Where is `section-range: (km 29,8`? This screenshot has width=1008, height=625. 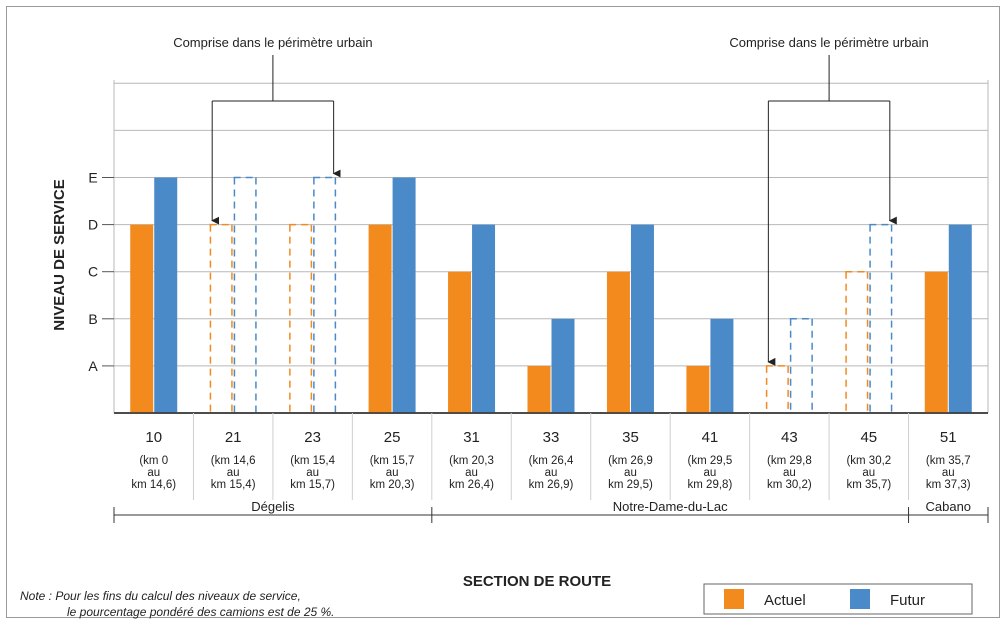
section-range: (km 29,8 is located at coordinates (789, 461).